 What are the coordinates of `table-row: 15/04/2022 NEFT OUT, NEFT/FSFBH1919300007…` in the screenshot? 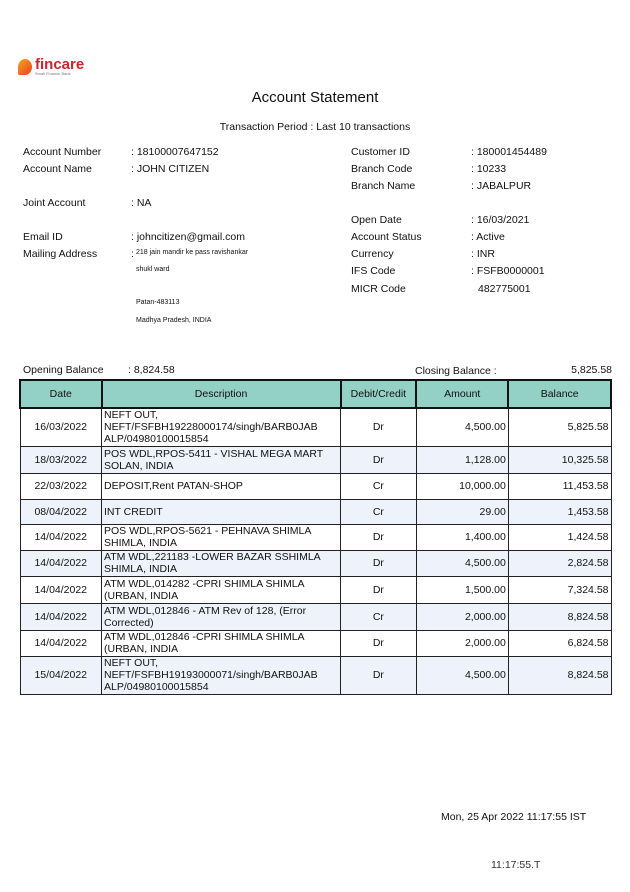 It's located at (315, 675).